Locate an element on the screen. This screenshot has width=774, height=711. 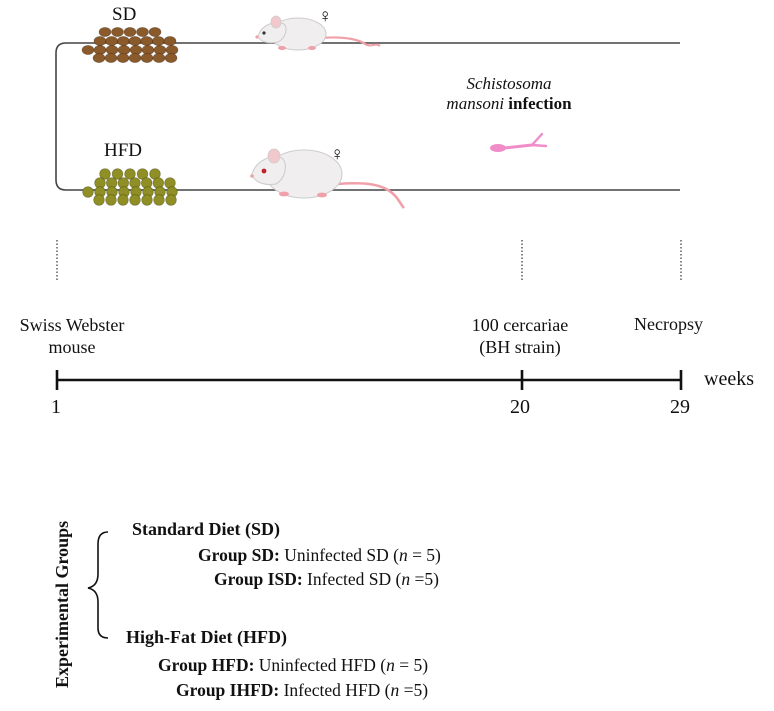
group-isd-n-value: =5) is located at coordinates (424, 579).